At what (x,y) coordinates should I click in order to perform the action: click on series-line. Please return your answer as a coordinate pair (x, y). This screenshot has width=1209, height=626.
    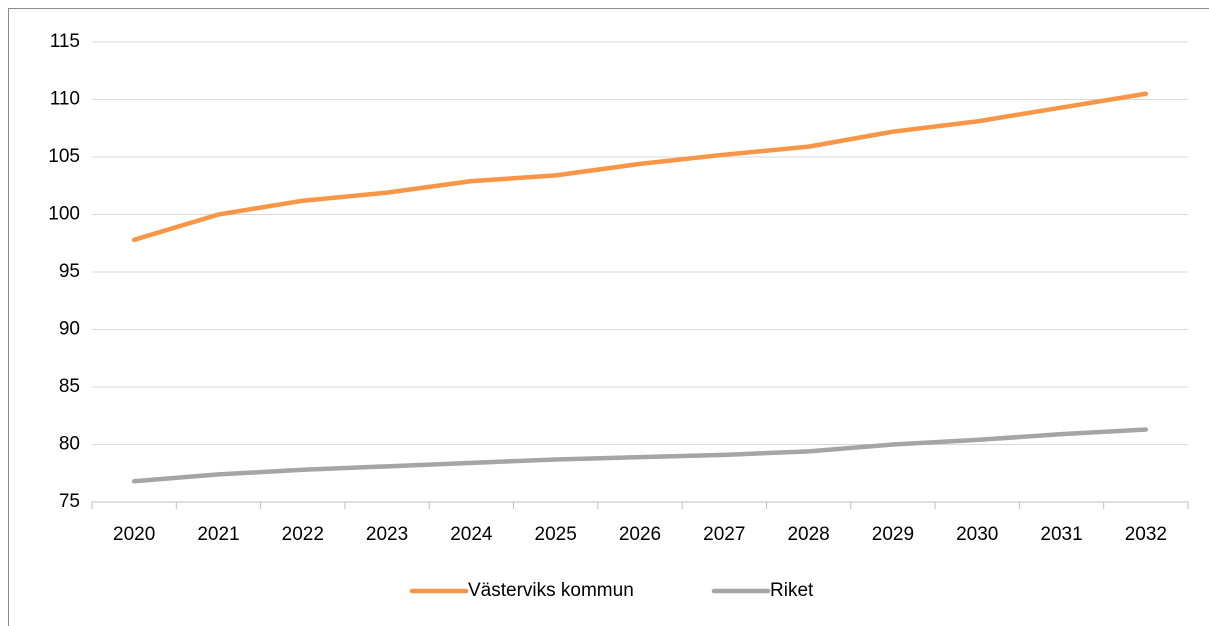
    Looking at the image, I should click on (640, 455).